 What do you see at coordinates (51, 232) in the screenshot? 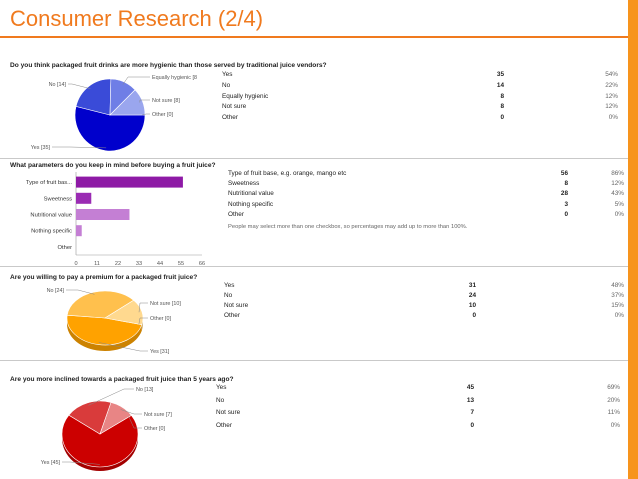
I see `bar-category-label: Nothing specific` at bounding box center [51, 232].